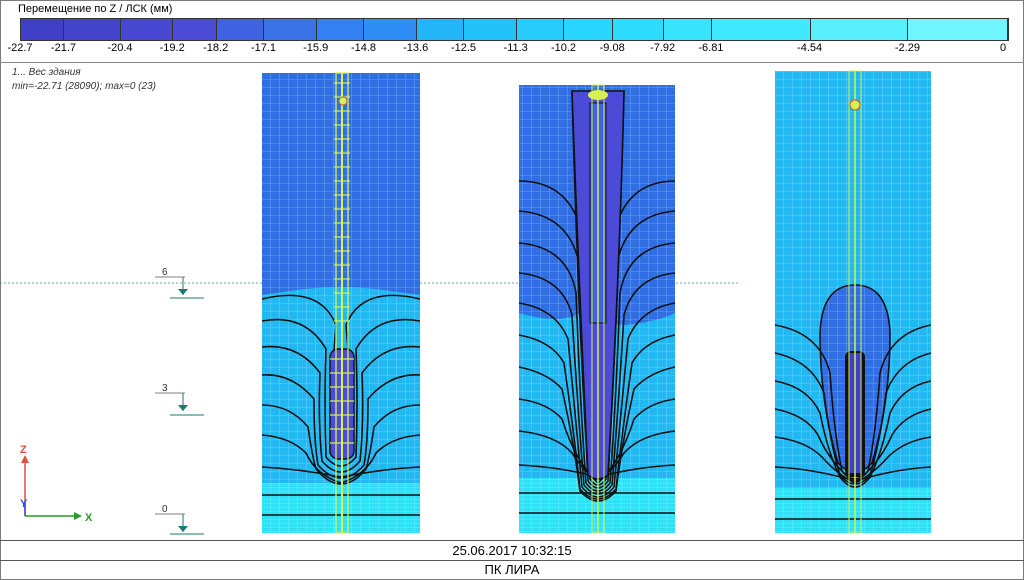 This screenshot has height=580, width=1024. I want to click on color-scale-tick-label: -2.29, so click(907, 48).